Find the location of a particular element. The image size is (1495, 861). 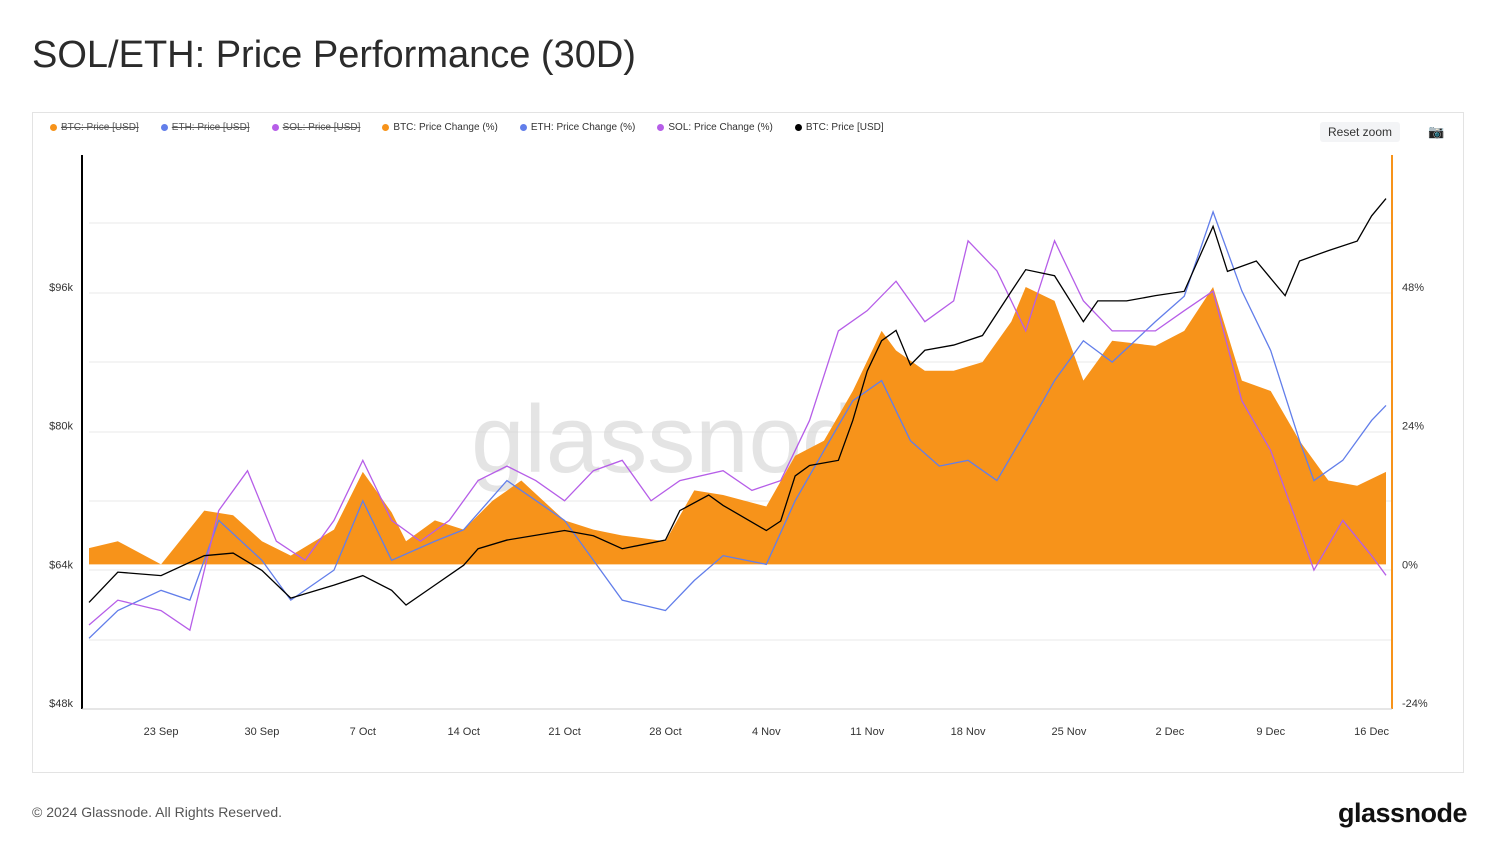

left-tick-label: $64k is located at coordinates (61, 565).